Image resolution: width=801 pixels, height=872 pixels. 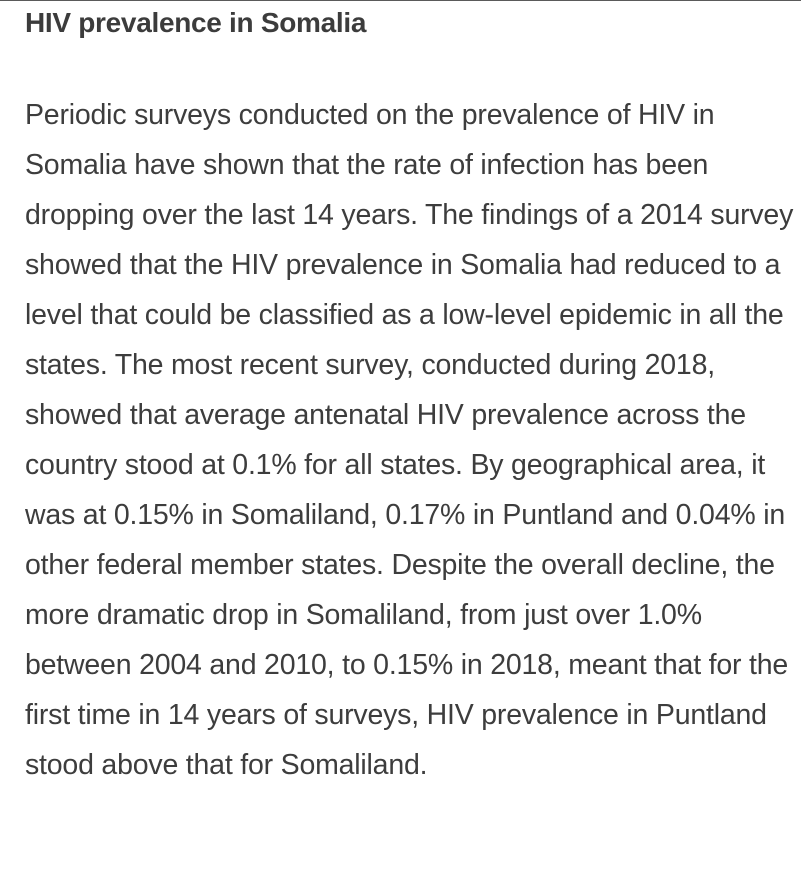 What do you see at coordinates (400, 0) in the screenshot?
I see `top-divider` at bounding box center [400, 0].